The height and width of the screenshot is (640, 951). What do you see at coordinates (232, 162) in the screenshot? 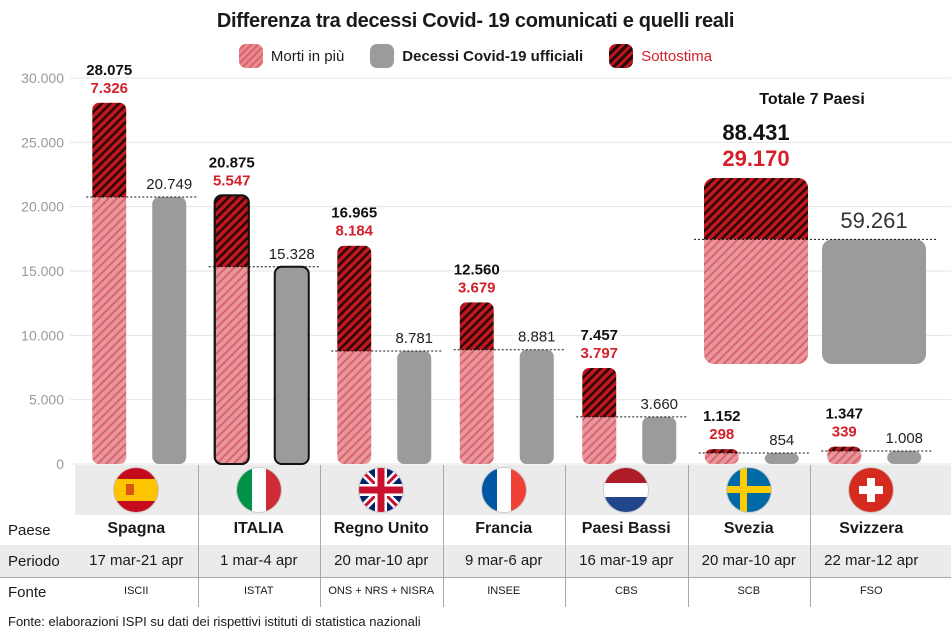
I see `total-label: 20.875` at bounding box center [232, 162].